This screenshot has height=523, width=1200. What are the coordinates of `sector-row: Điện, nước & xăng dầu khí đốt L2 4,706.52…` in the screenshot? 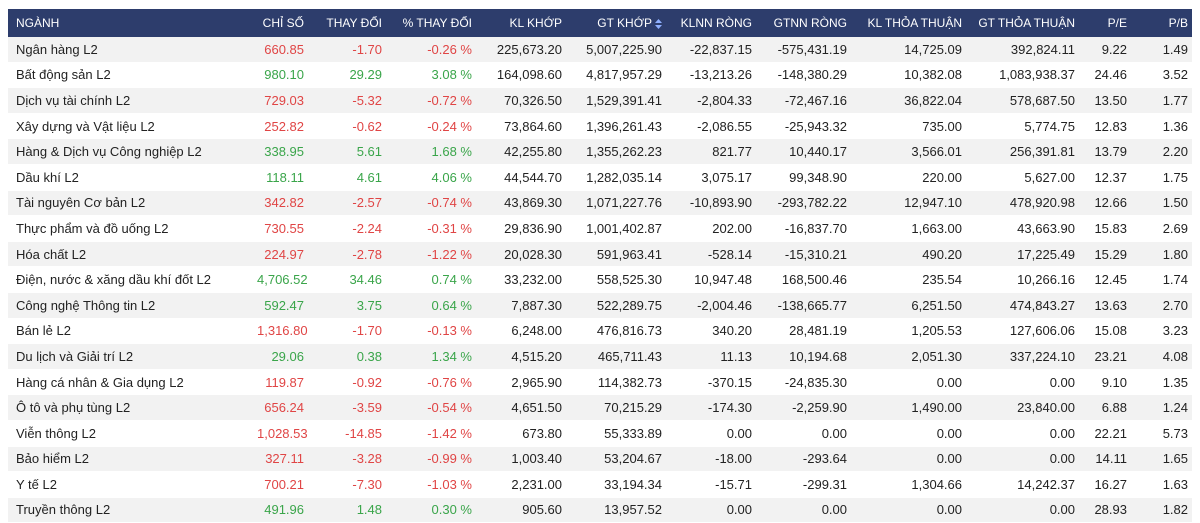 It's located at (600, 279).